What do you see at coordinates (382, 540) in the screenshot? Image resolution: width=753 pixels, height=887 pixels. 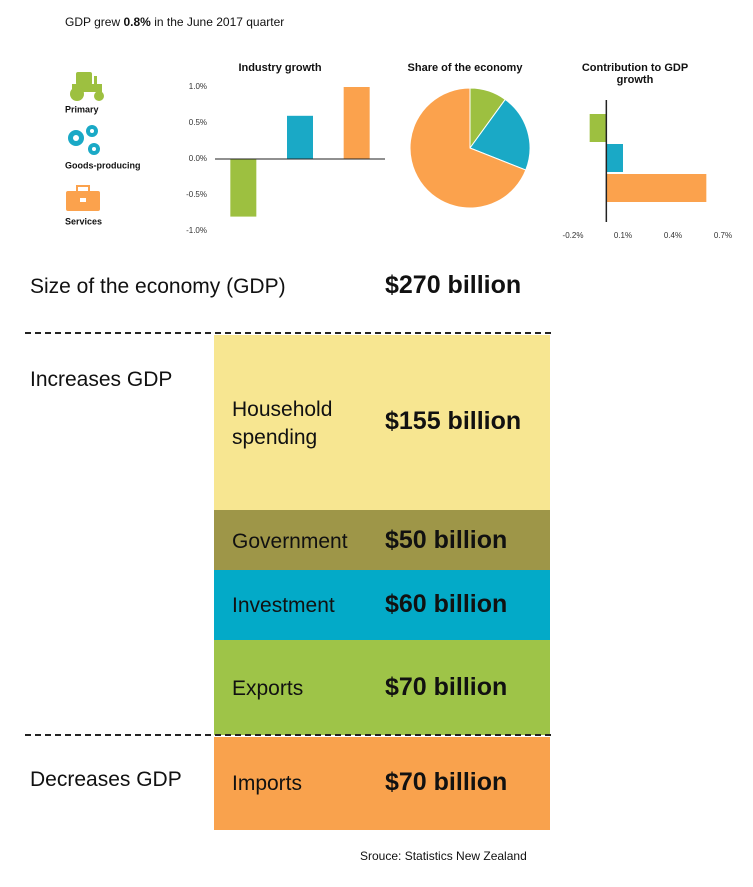 I see `government-segment` at bounding box center [382, 540].